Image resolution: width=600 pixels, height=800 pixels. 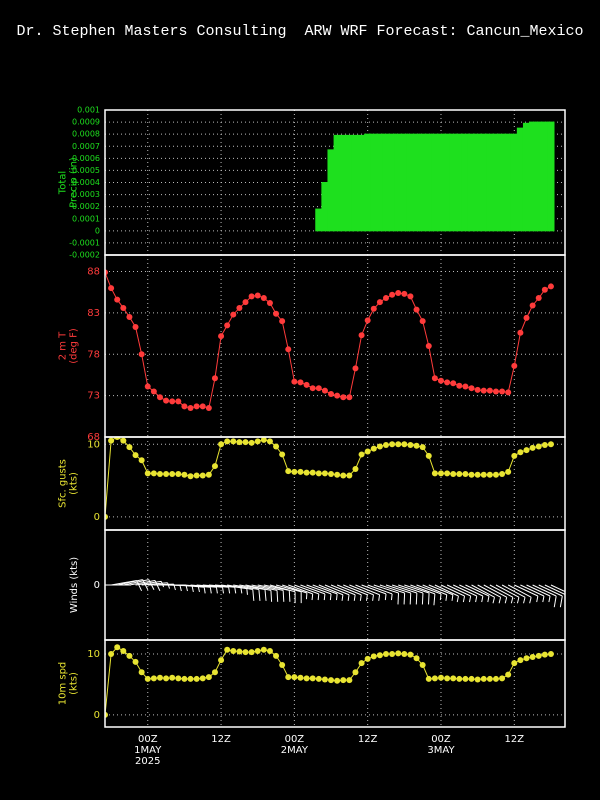 I want to click on y-axis-label: Winds (kts), so click(x=74, y=585).